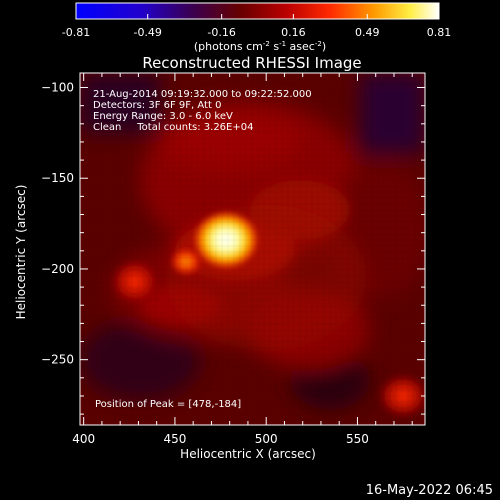  What do you see at coordinates (57, 360) in the screenshot?
I see `y-tick-label: −250` at bounding box center [57, 360].